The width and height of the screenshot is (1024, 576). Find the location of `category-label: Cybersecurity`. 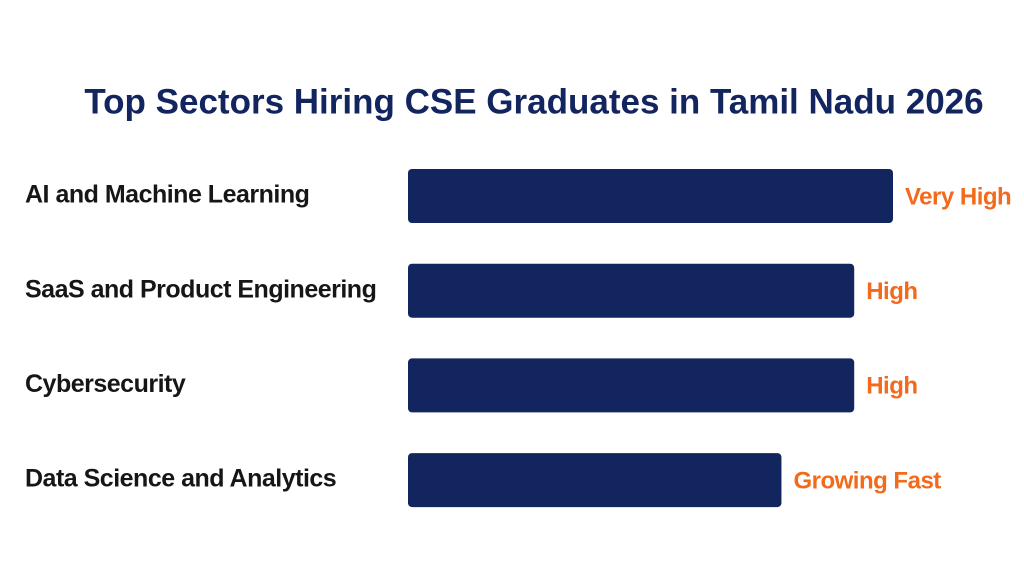

category-label: Cybersecurity is located at coordinates (105, 384).